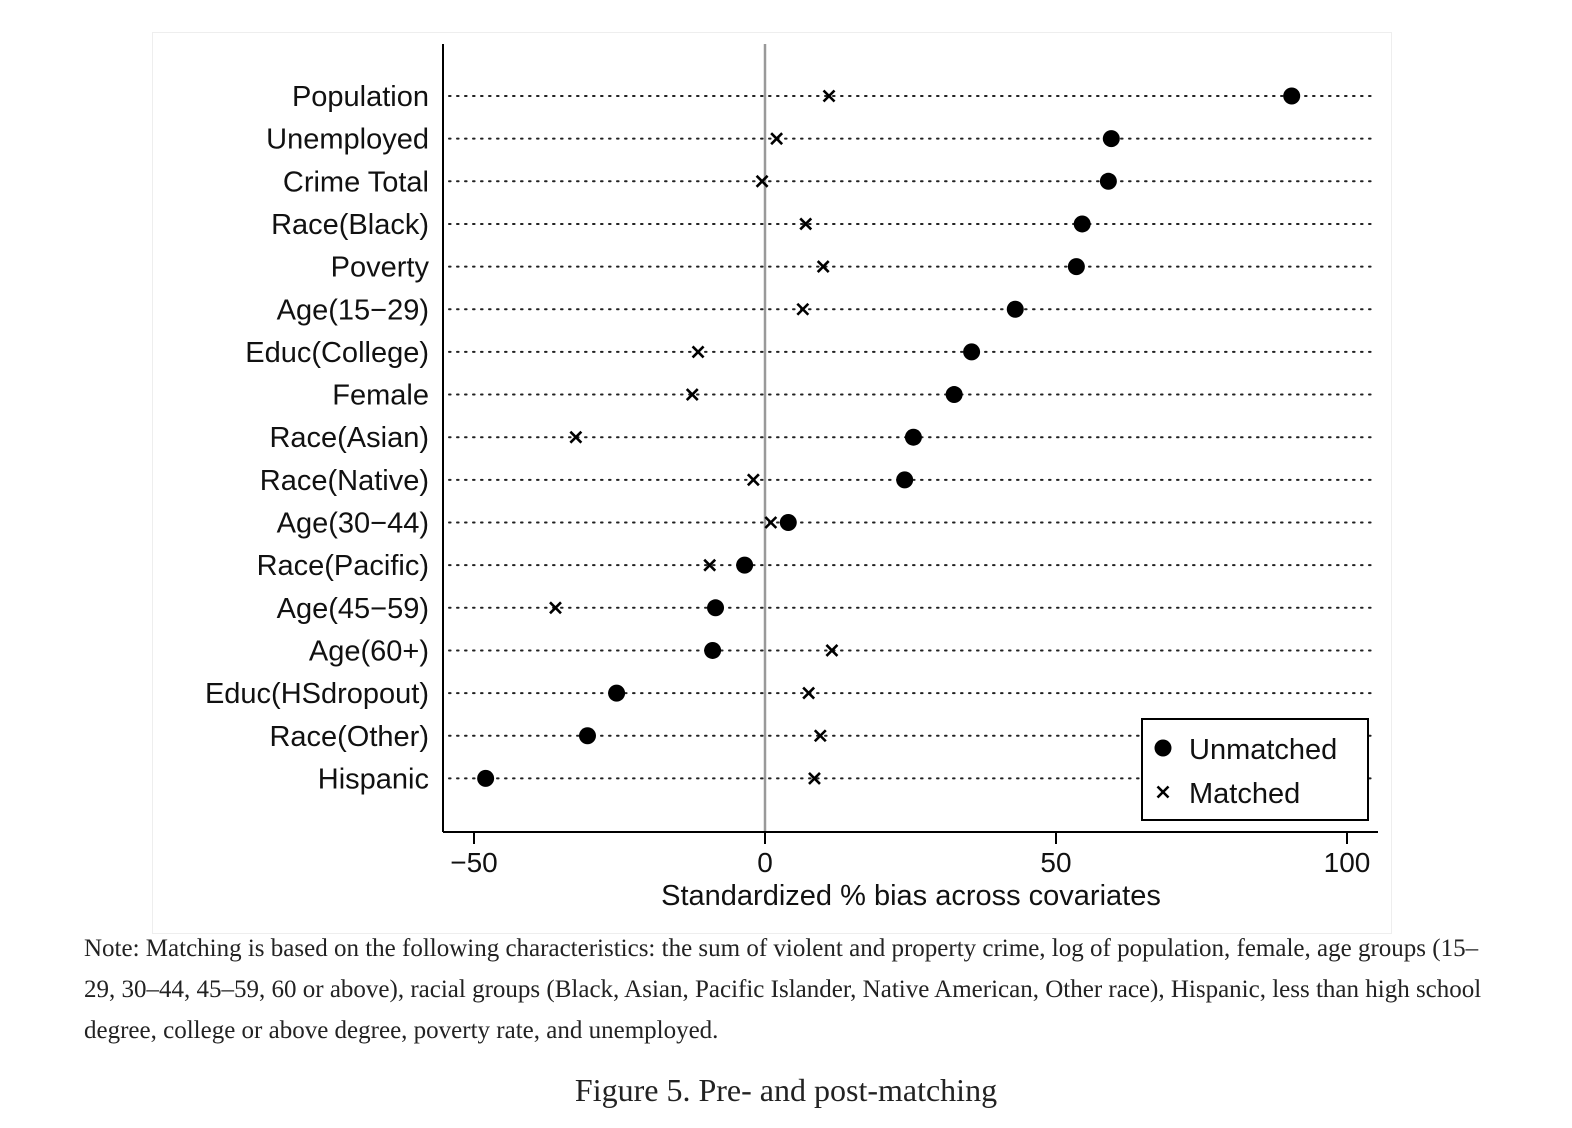  I want to click on category-label: Age(30−44), so click(353, 524).